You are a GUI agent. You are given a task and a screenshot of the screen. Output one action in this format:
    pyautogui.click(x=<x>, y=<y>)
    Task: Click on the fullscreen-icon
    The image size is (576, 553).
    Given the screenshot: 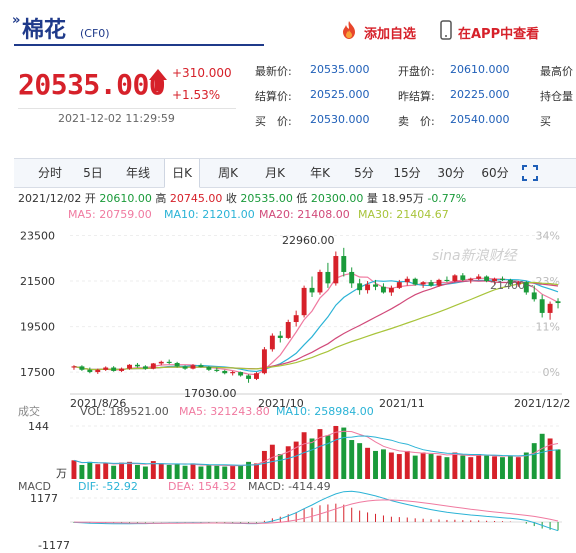 What is the action you would take?
    pyautogui.click(x=530, y=173)
    